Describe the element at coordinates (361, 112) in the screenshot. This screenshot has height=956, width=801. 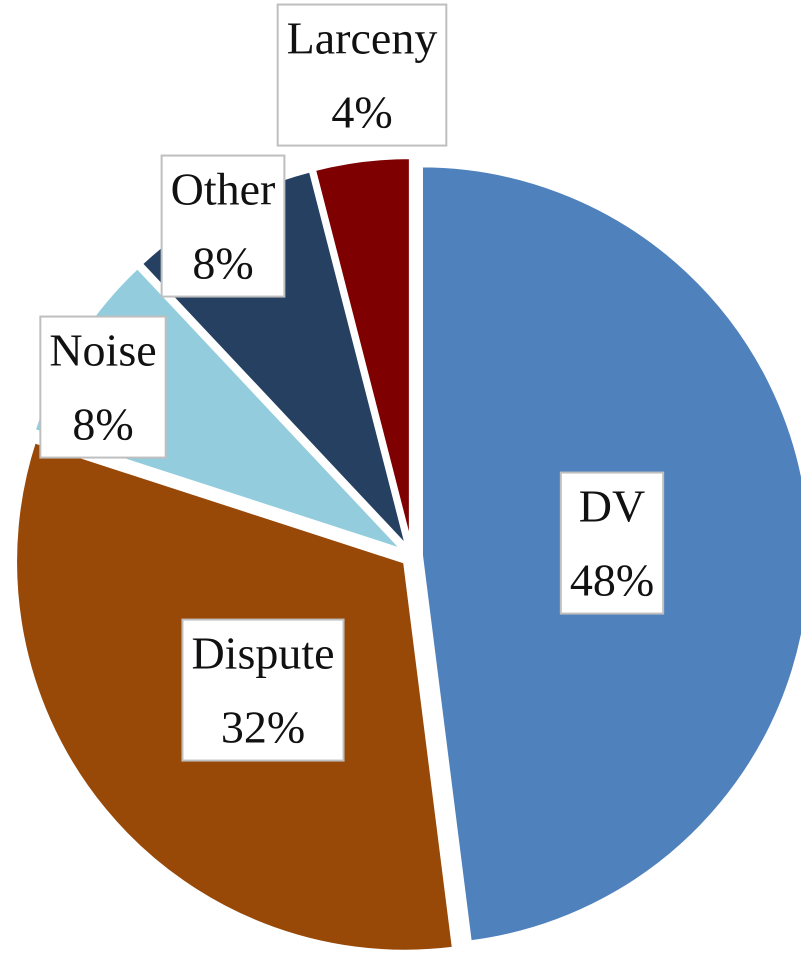
I see `label-value: 4%` at that location.